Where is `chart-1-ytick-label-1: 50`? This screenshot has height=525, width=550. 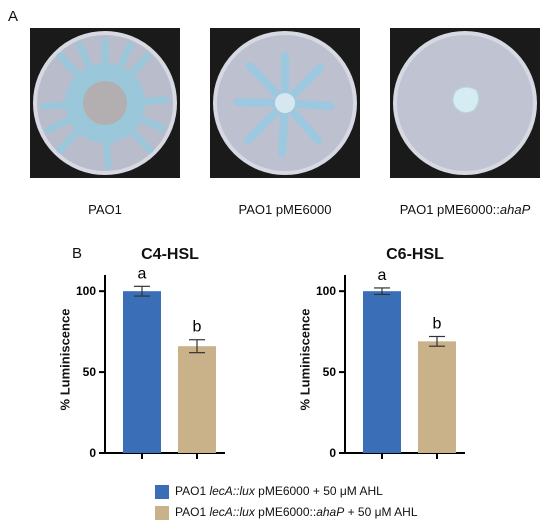
chart-1-ytick-label-1: 50 is located at coordinates (90, 372).